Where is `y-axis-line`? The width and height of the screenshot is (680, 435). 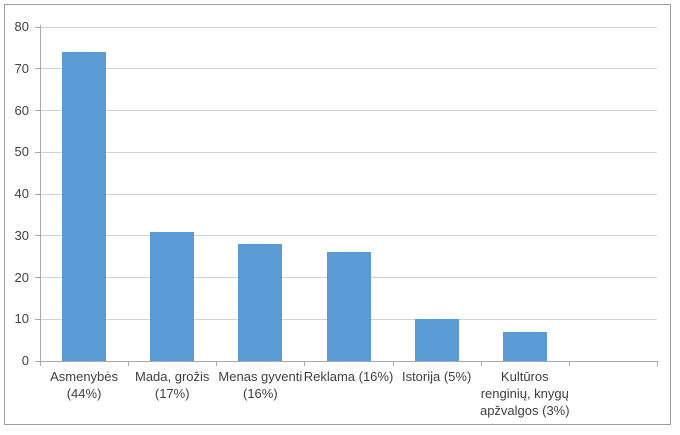 y-axis-line is located at coordinates (40, 193).